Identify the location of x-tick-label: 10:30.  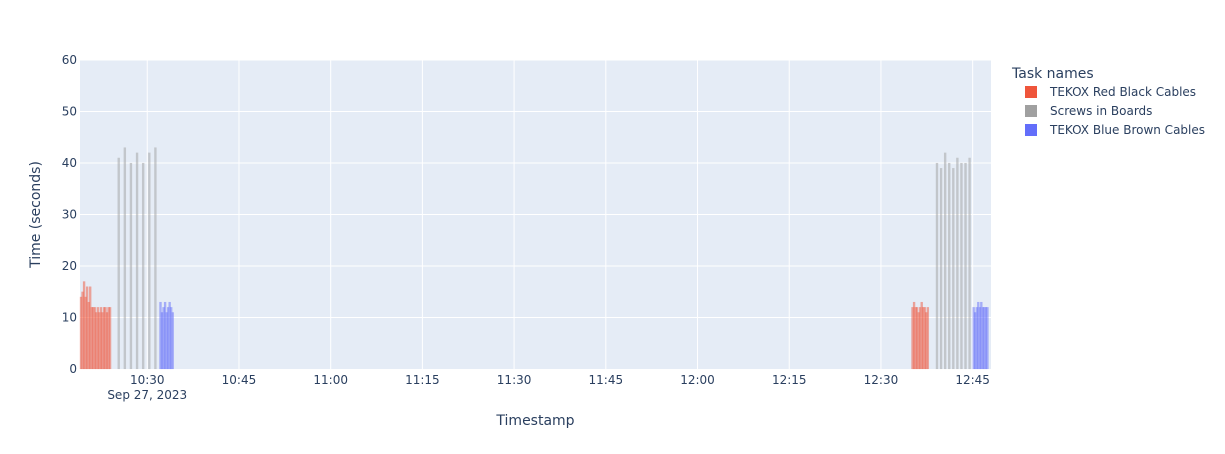
(147, 380).